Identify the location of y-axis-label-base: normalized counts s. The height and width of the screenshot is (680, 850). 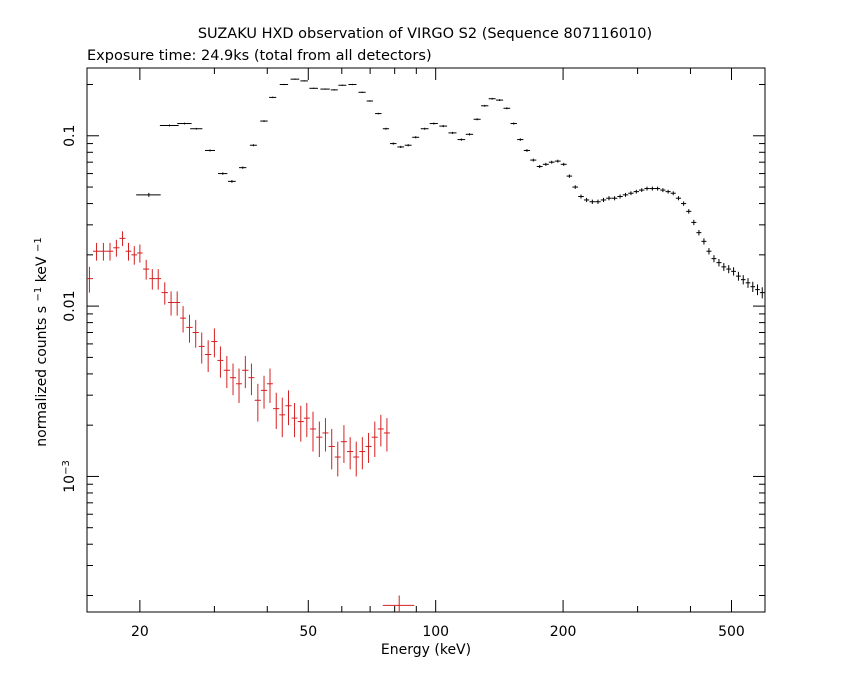
(42, 376).